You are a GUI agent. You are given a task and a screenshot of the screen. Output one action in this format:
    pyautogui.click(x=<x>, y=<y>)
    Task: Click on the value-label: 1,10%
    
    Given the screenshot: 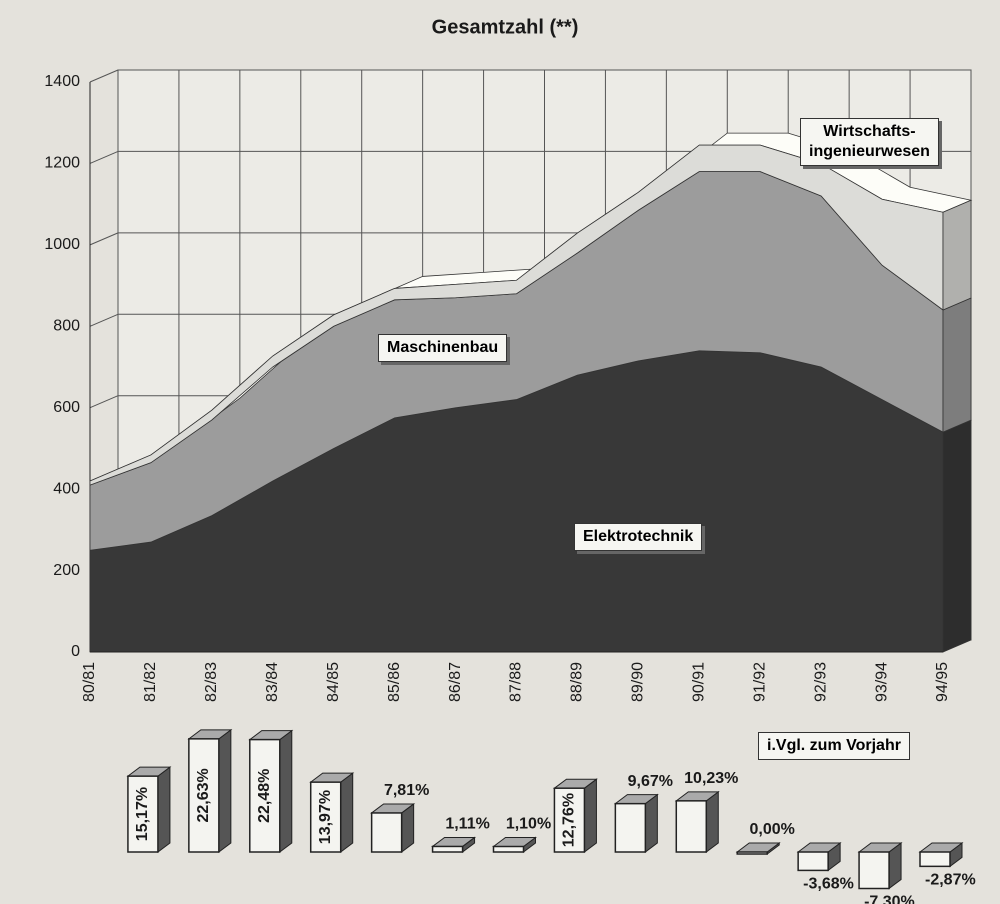 What is the action you would take?
    pyautogui.click(x=528, y=824)
    